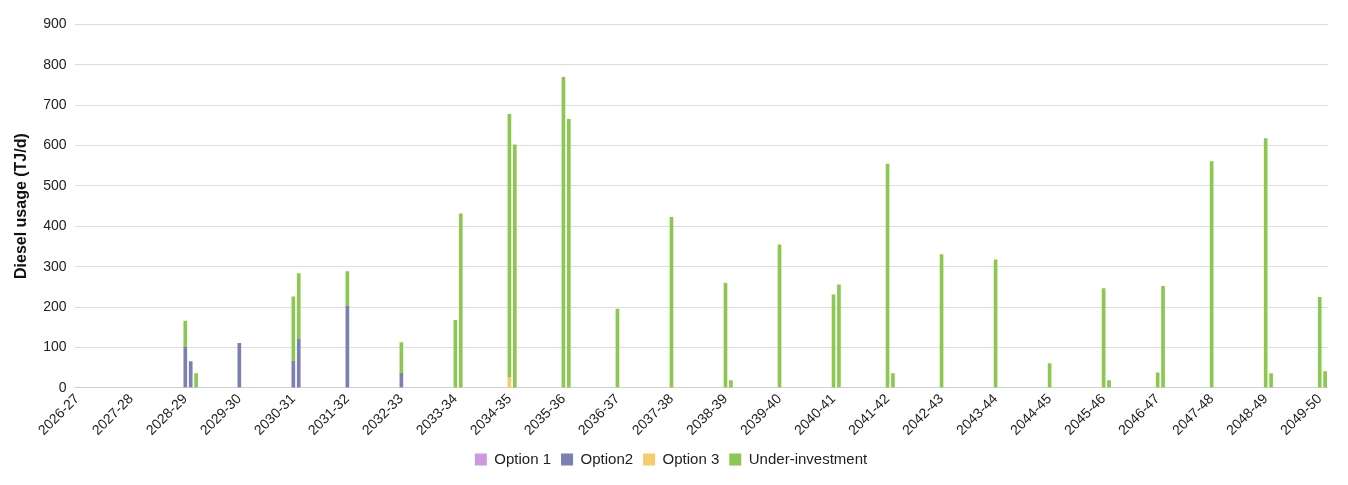 Image resolution: width=1348 pixels, height=485 pixels. What do you see at coordinates (55, 104) in the screenshot?
I see `y-tick-label: 700` at bounding box center [55, 104].